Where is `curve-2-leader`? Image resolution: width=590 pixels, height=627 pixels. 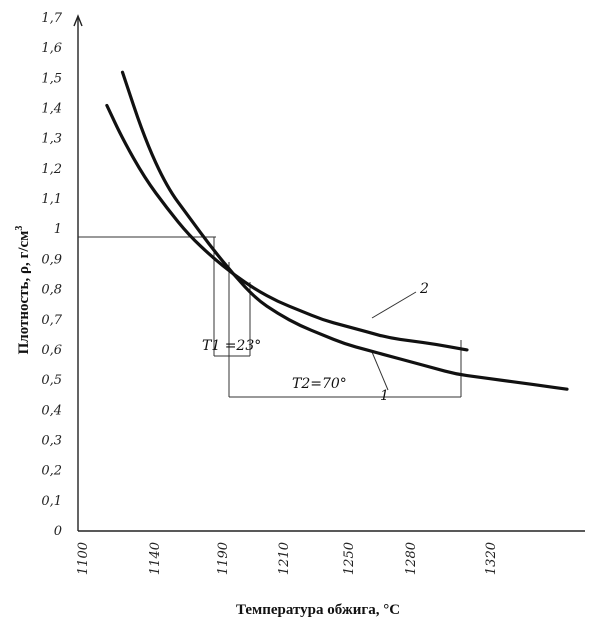 curve-2-leader is located at coordinates (394, 305).